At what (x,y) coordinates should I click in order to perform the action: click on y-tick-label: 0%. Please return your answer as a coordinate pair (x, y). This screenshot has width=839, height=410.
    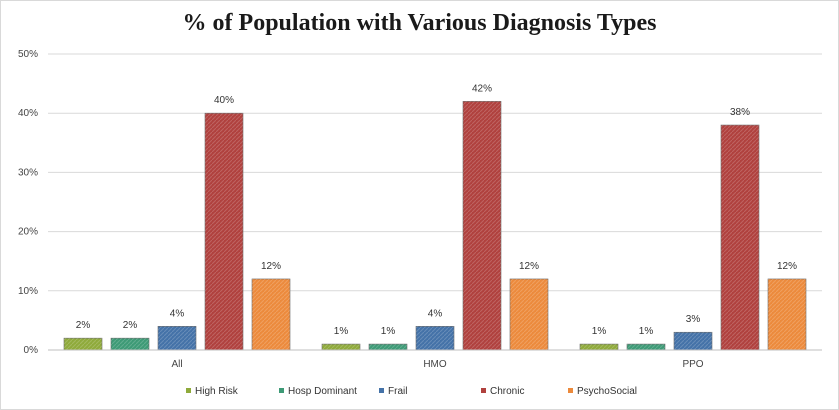
    Looking at the image, I should click on (31, 350).